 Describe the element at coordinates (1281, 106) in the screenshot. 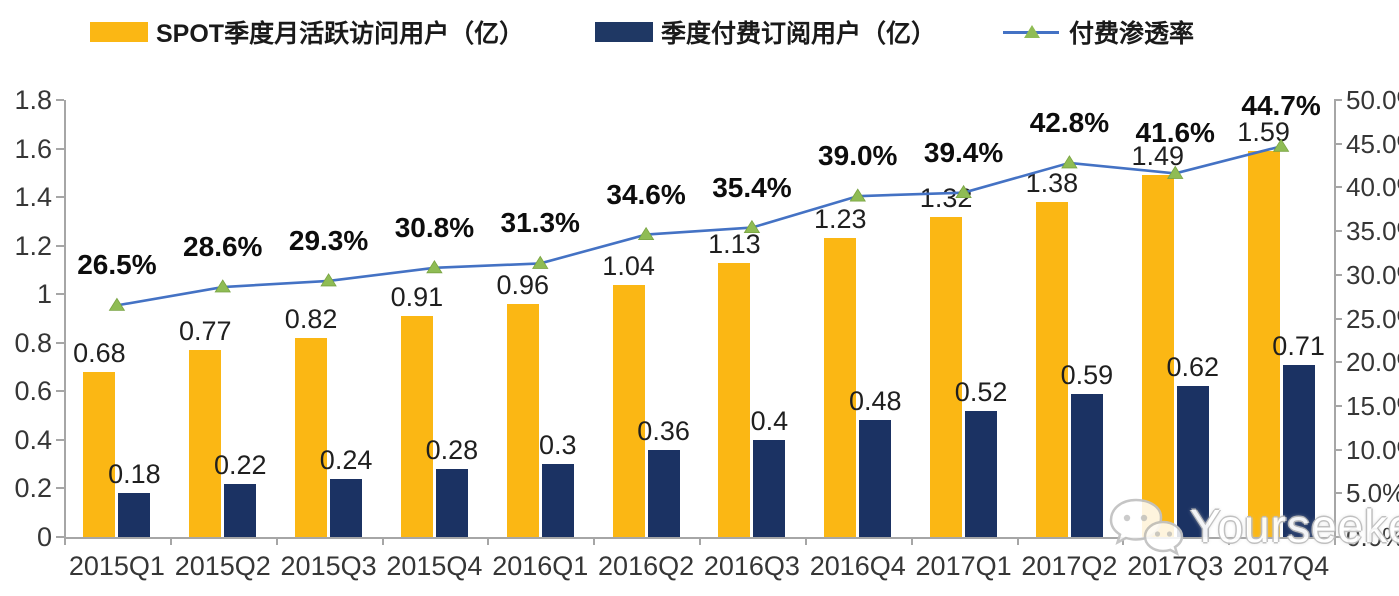

I see `penetration-value-label: 44.7%` at that location.